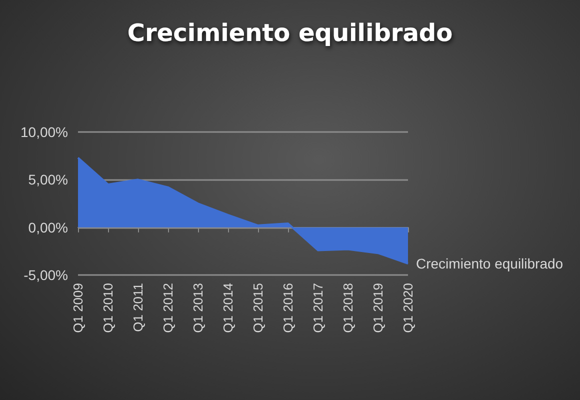 The image size is (580, 400). What do you see at coordinates (78, 308) in the screenshot?
I see `x-tick-label: Q1 2009` at bounding box center [78, 308].